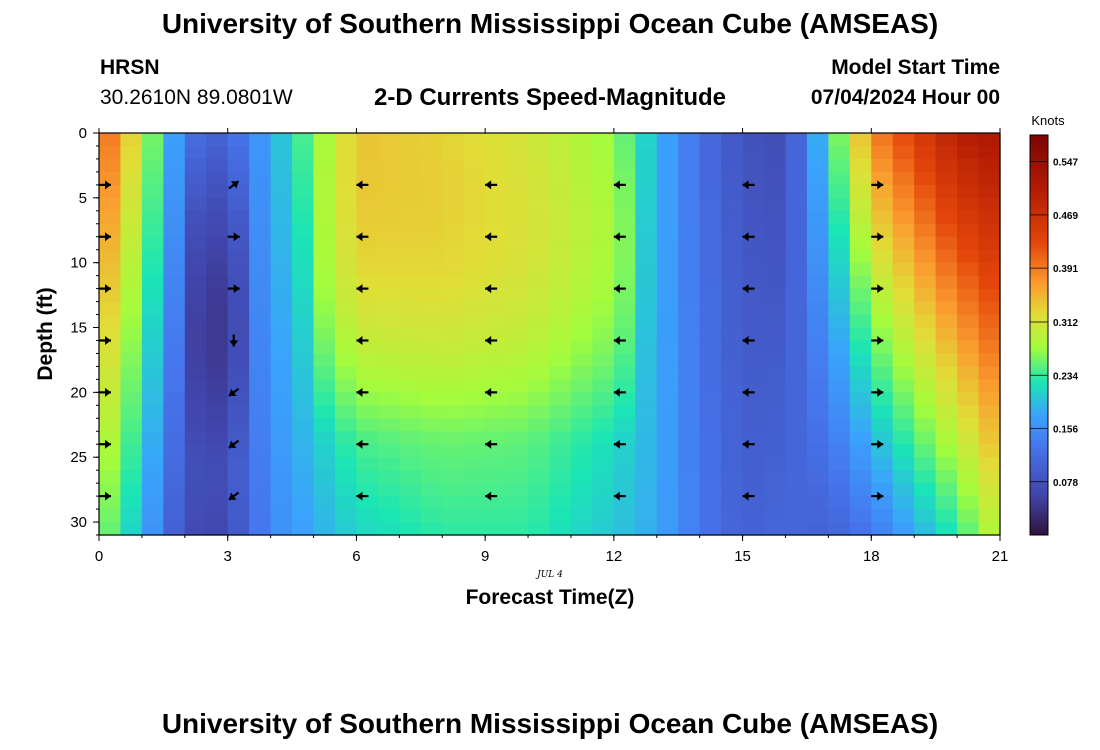 This screenshot has height=750, width=1100. What do you see at coordinates (742, 556) in the screenshot?
I see `x-tick-label: 15` at bounding box center [742, 556].